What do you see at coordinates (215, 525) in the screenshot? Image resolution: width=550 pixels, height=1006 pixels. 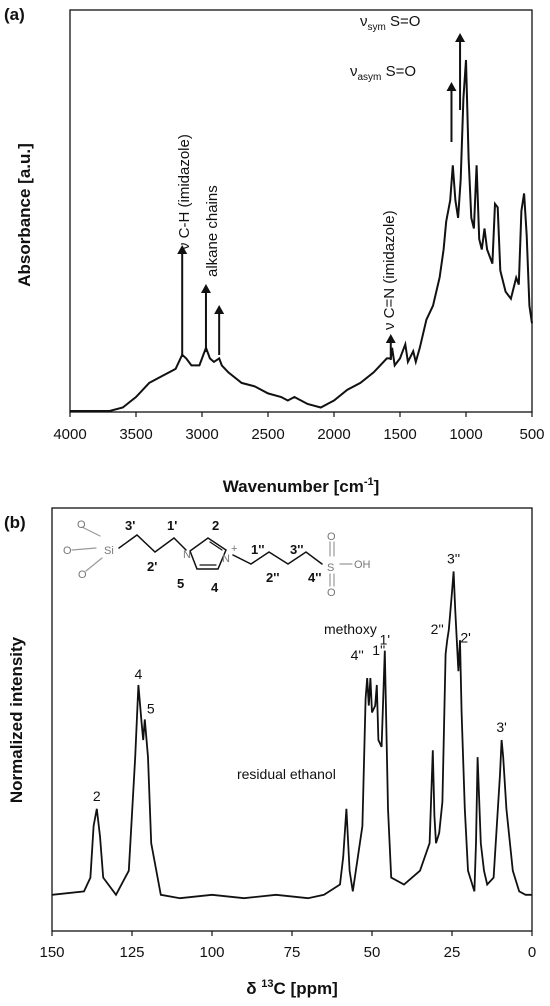 I see `svg-text: 2` at bounding box center [215, 525].